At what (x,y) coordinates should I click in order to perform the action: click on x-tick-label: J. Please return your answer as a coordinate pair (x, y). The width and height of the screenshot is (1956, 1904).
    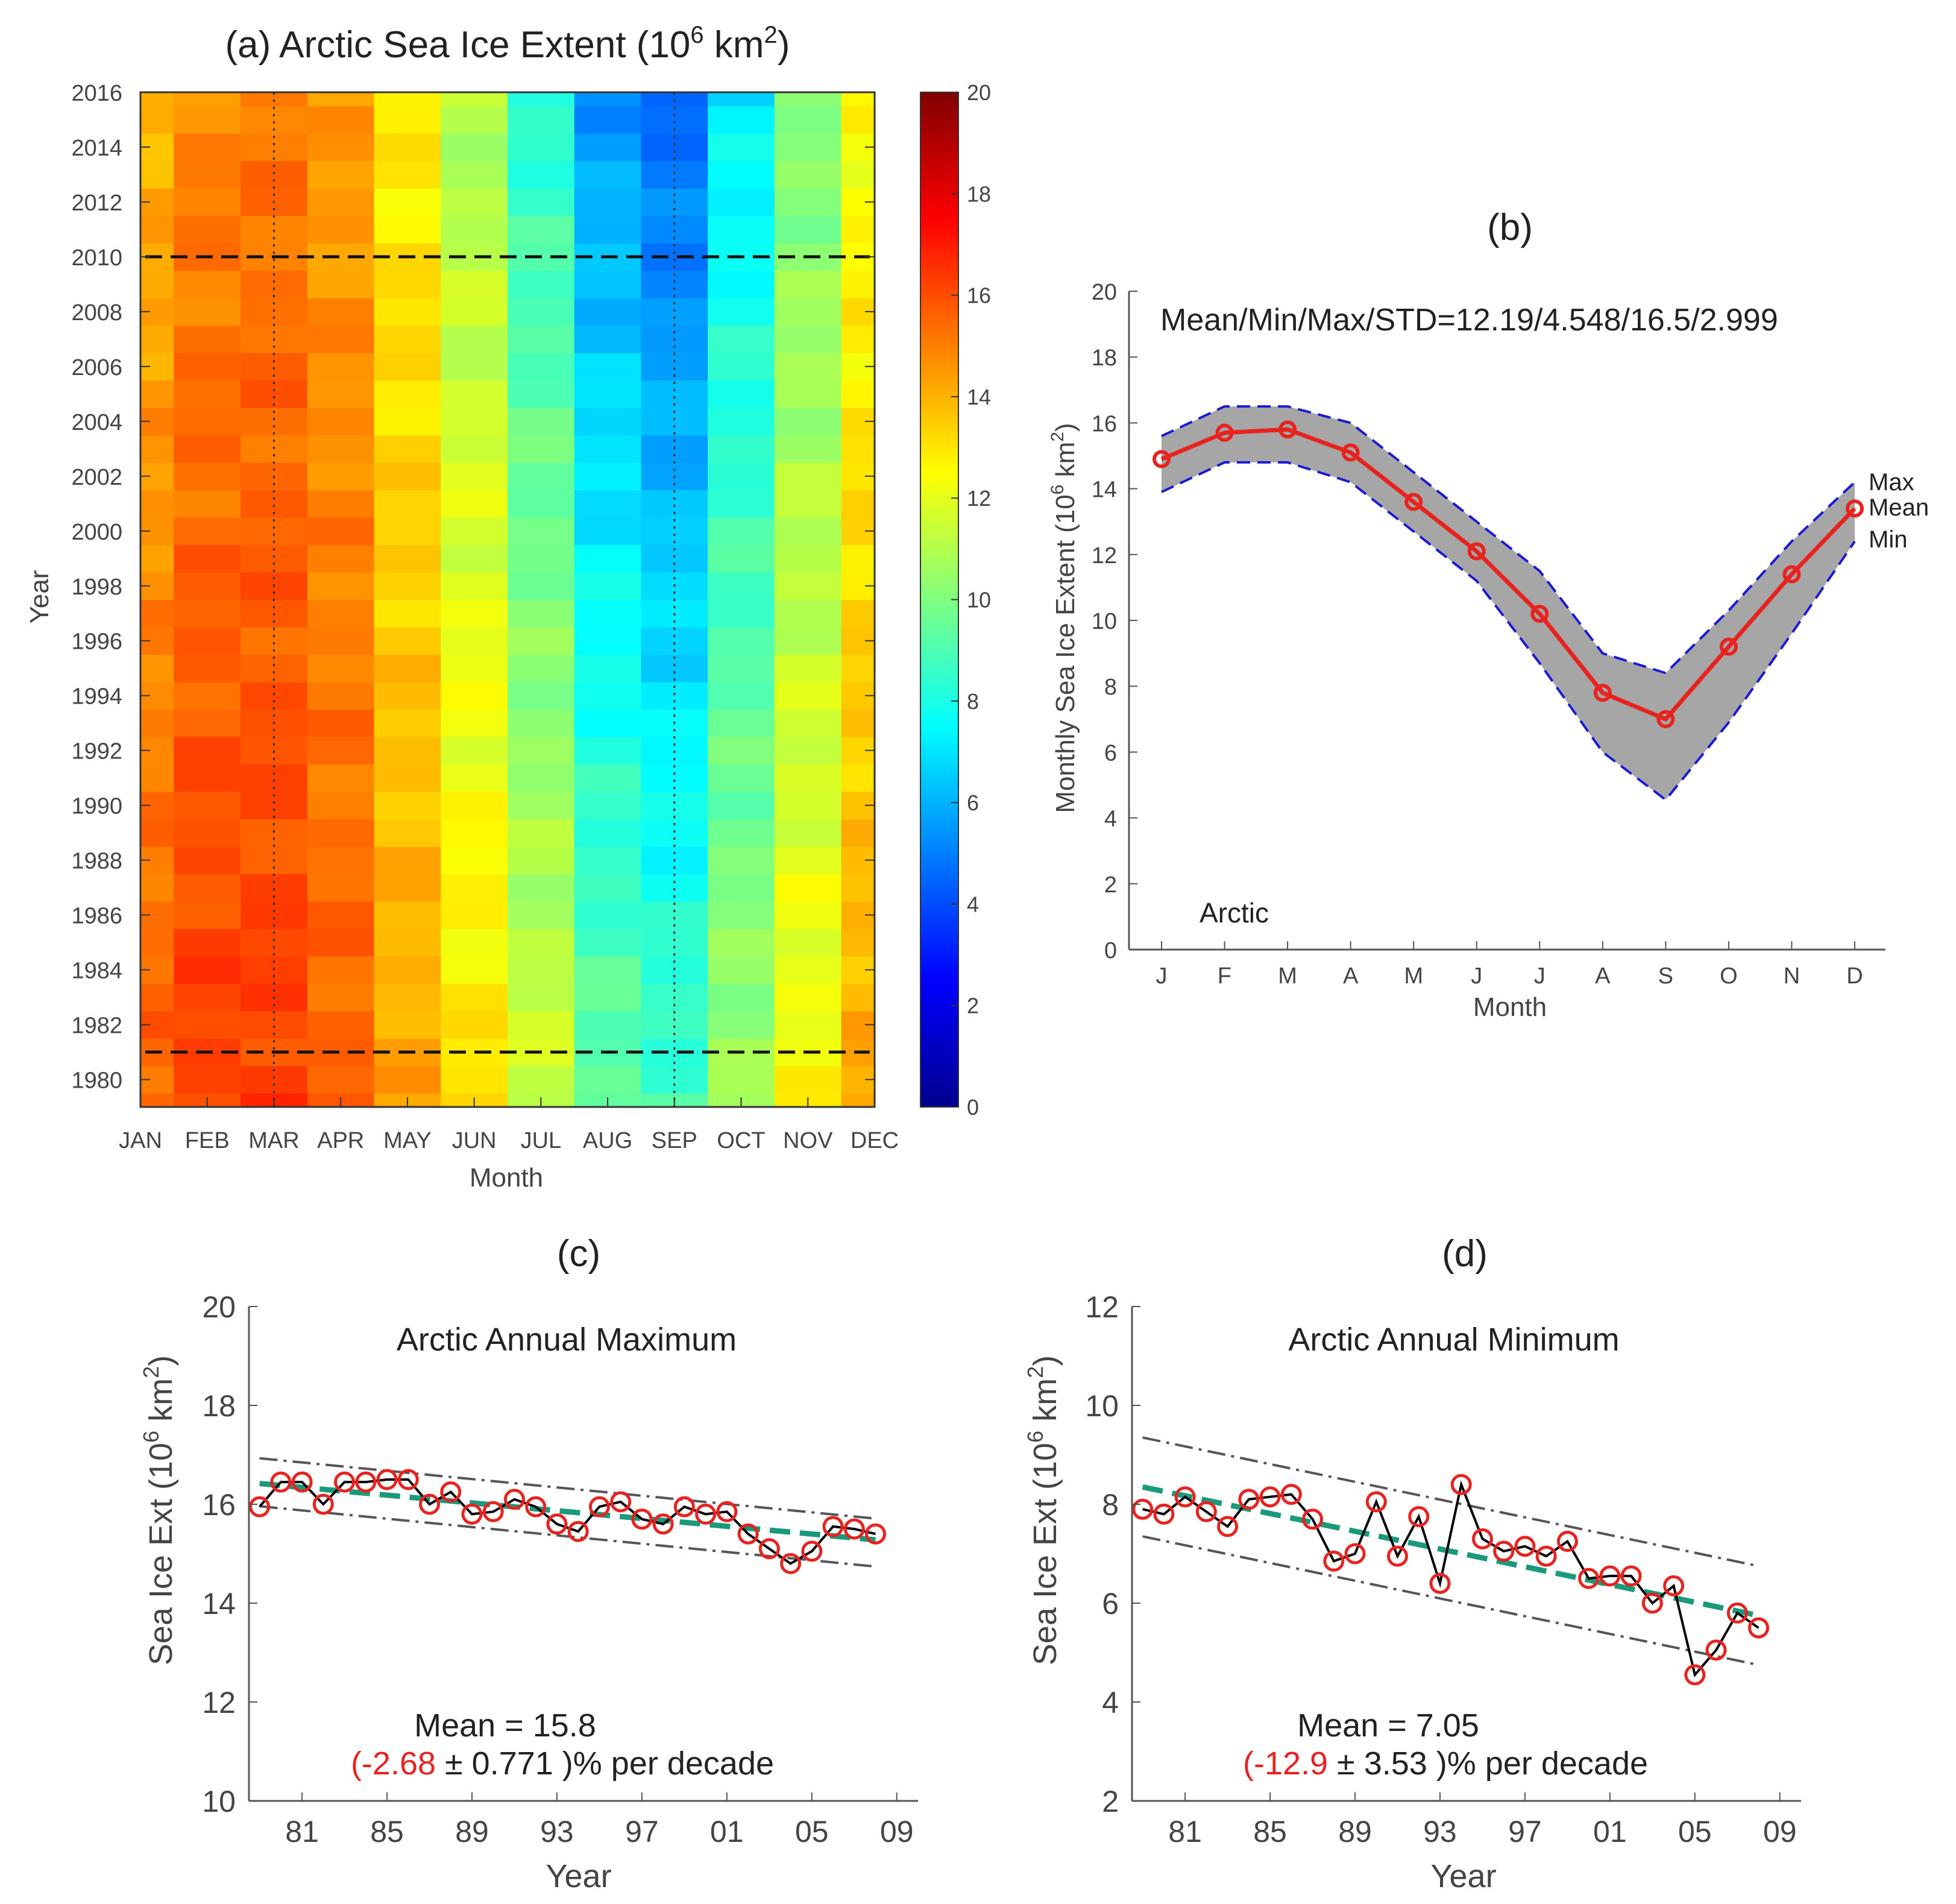
    Looking at the image, I should click on (1540, 976).